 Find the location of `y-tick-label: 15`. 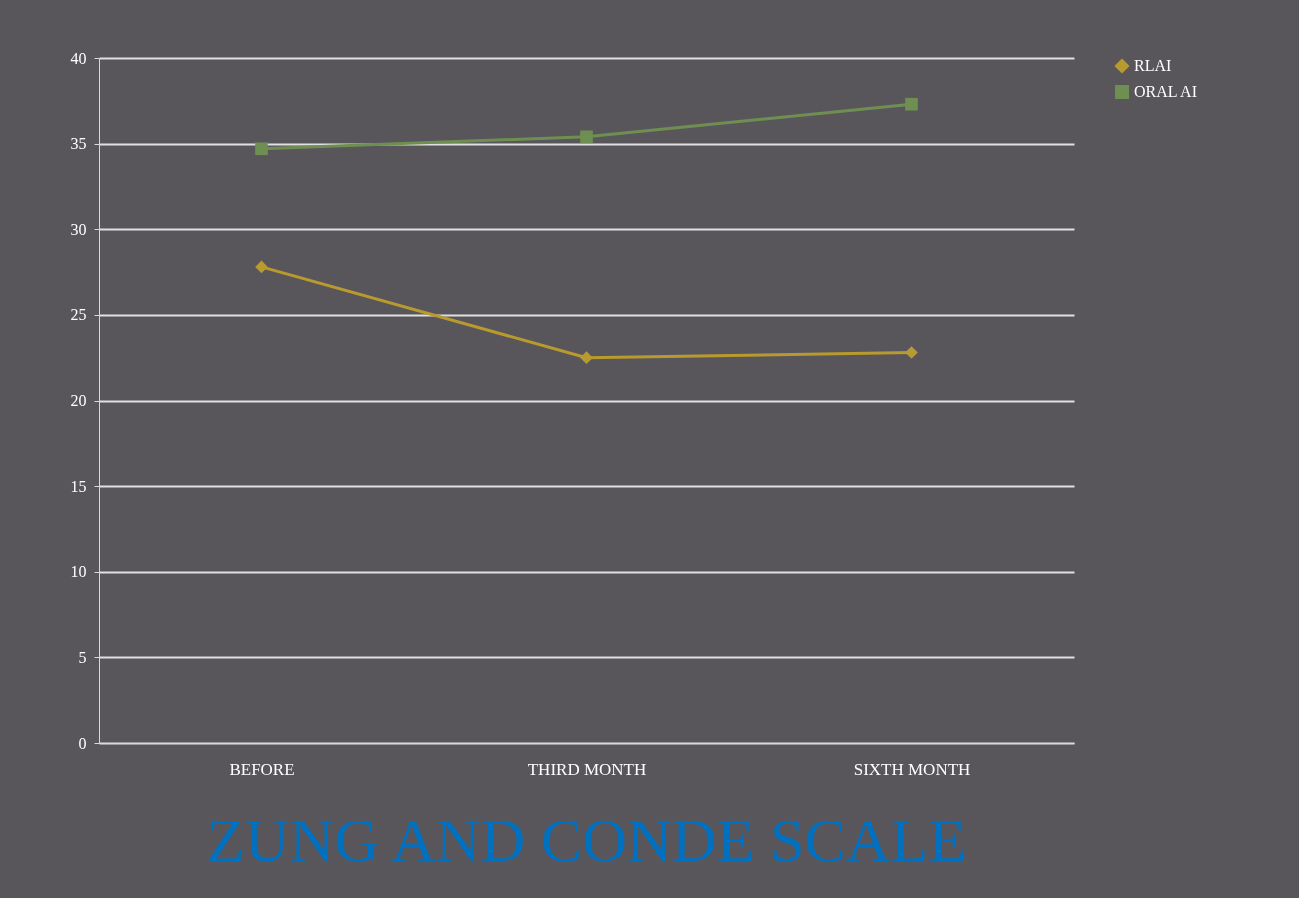

y-tick-label: 15 is located at coordinates (78, 486).